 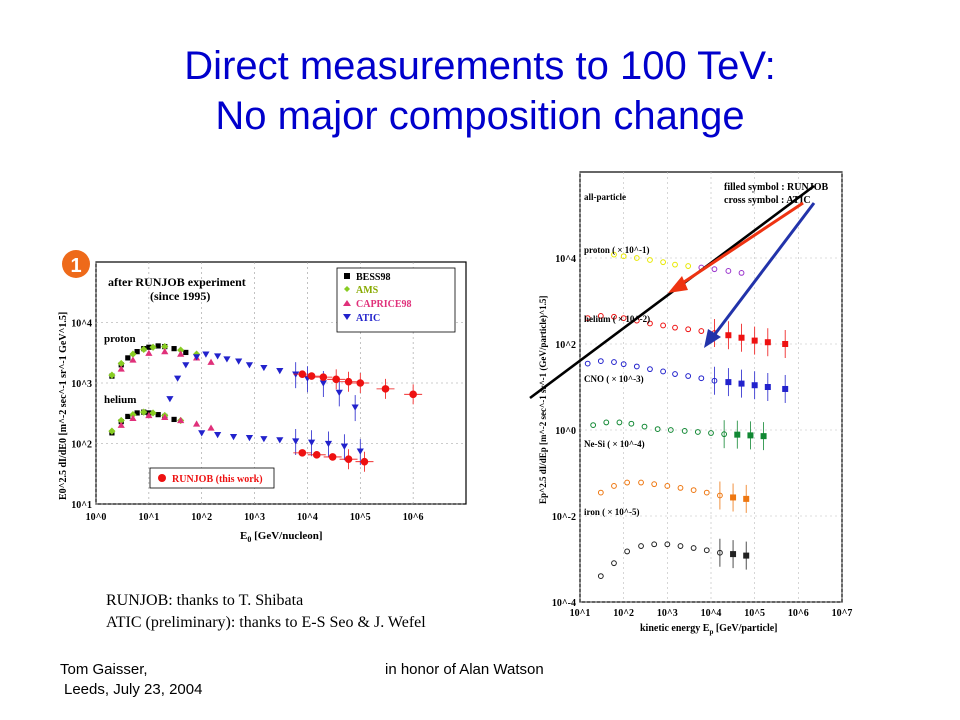 What do you see at coordinates (162, 478) in the screenshot?
I see `legend-marker-runjob` at bounding box center [162, 478].